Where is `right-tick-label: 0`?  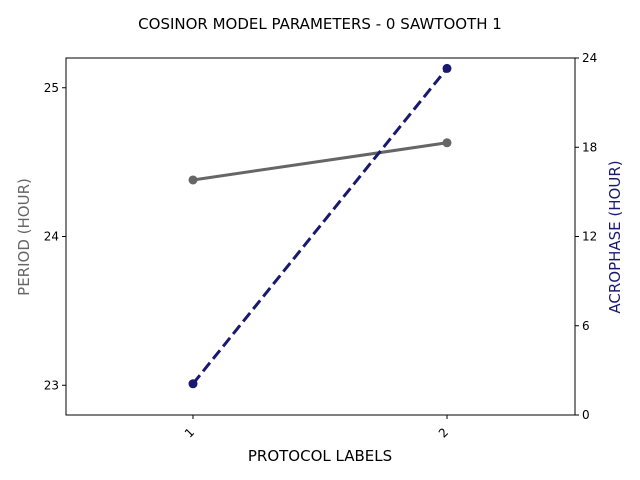 right-tick-label: 0 is located at coordinates (586, 415).